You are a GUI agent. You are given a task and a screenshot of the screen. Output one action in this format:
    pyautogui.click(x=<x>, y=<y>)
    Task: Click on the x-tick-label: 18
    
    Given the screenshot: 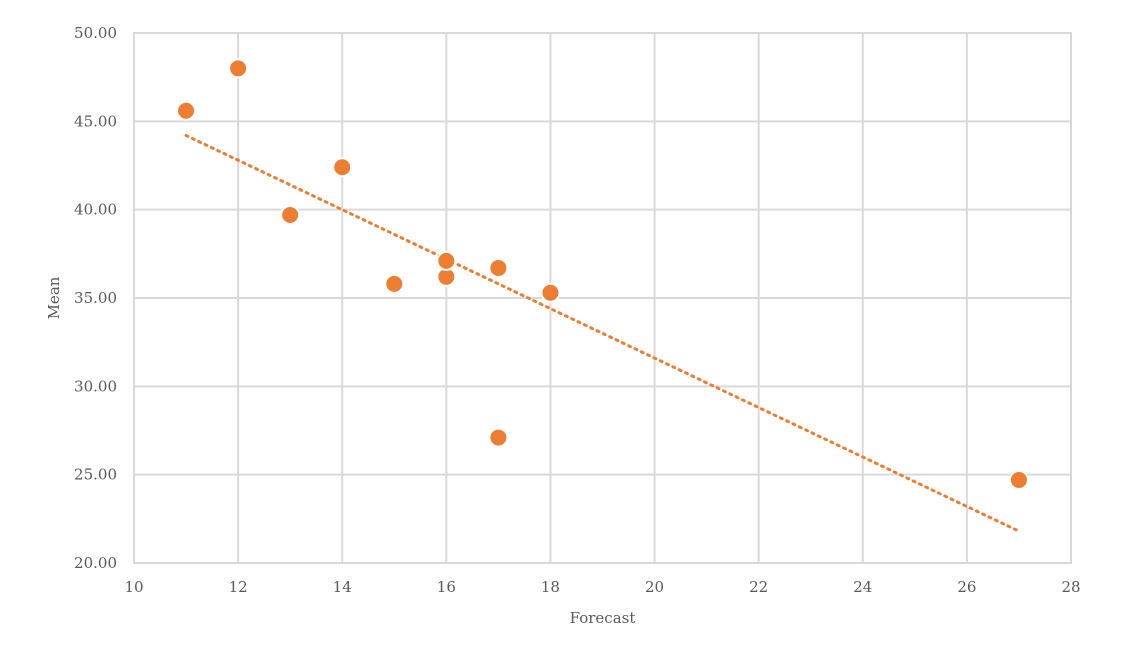 What is the action you would take?
    pyautogui.click(x=550, y=587)
    